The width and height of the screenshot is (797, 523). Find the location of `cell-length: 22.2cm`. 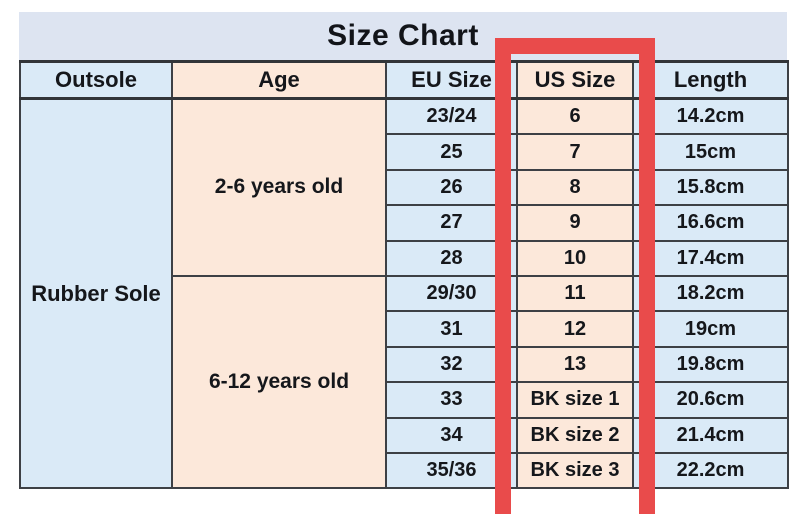

cell-length: 22.2cm is located at coordinates (710, 470).